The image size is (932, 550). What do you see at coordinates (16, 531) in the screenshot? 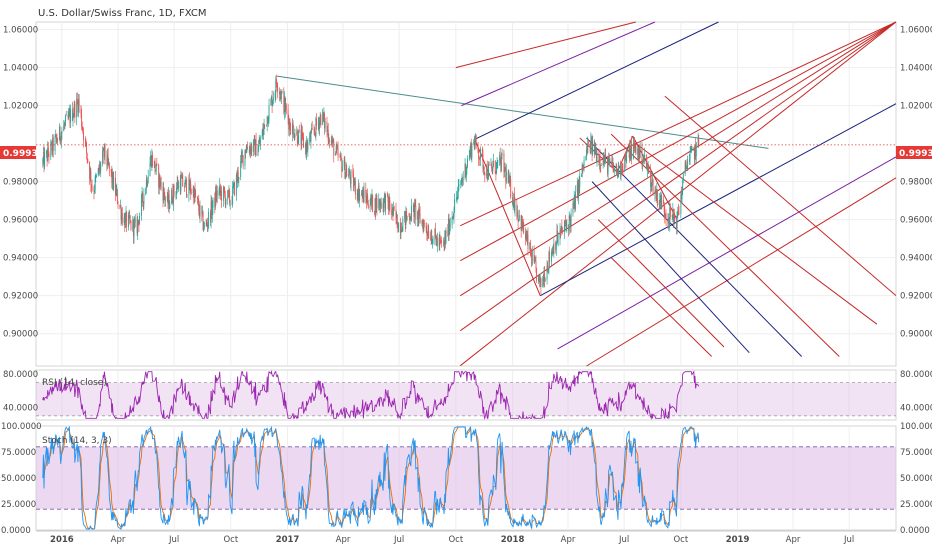
I see `stoch-y-tick-left: 0.0000` at bounding box center [16, 531].